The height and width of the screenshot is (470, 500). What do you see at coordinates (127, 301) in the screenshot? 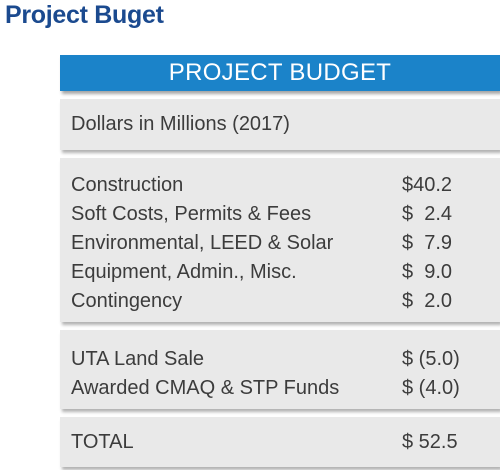
I see `row-label: Contingency` at bounding box center [127, 301].